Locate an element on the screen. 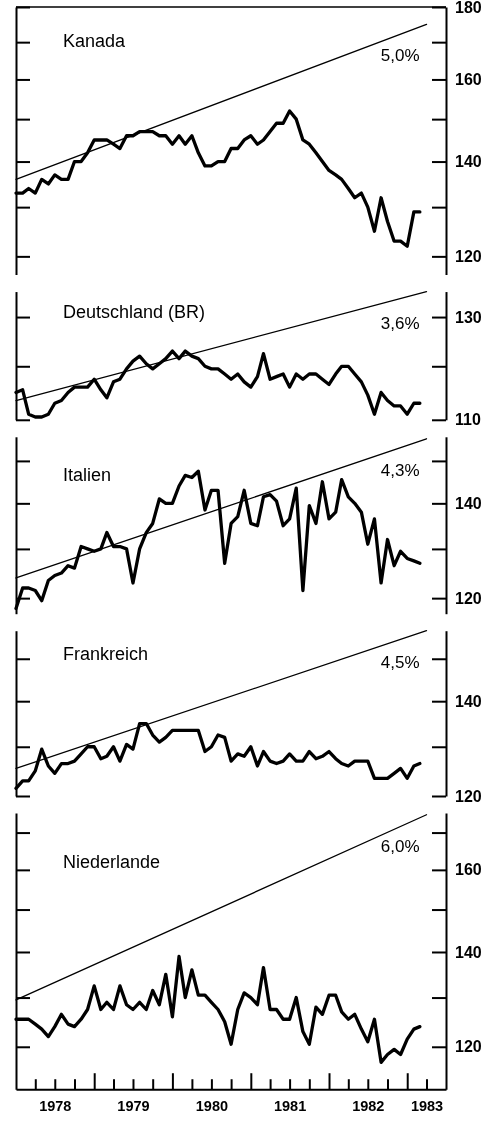 Image resolution: width=493 pixels, height=1121 pixels. x-tick-label: 1979 is located at coordinates (133, 1106).